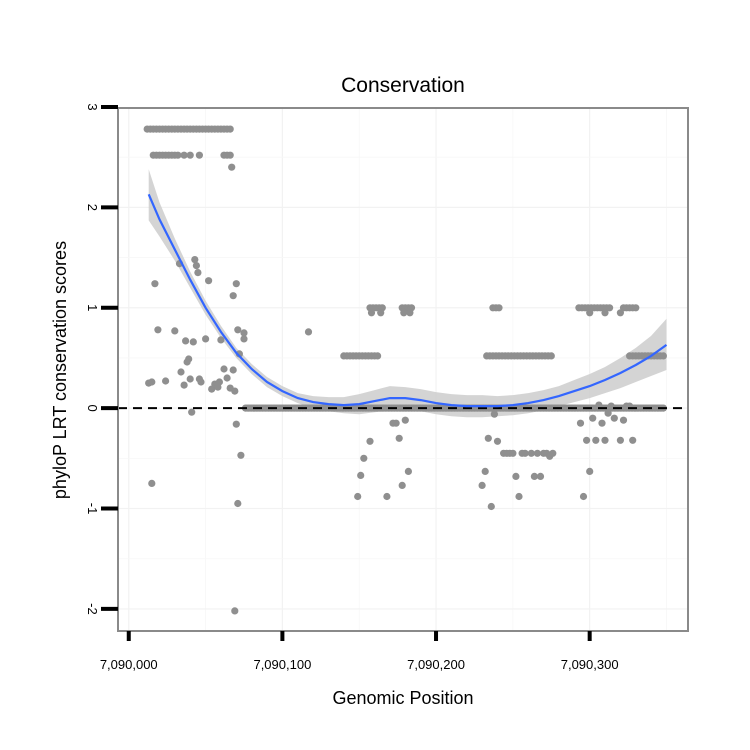 The width and height of the screenshot is (750, 750). Describe the element at coordinates (60, 370) in the screenshot. I see `y-axis-label: phyloP LRT conservation scores` at that location.